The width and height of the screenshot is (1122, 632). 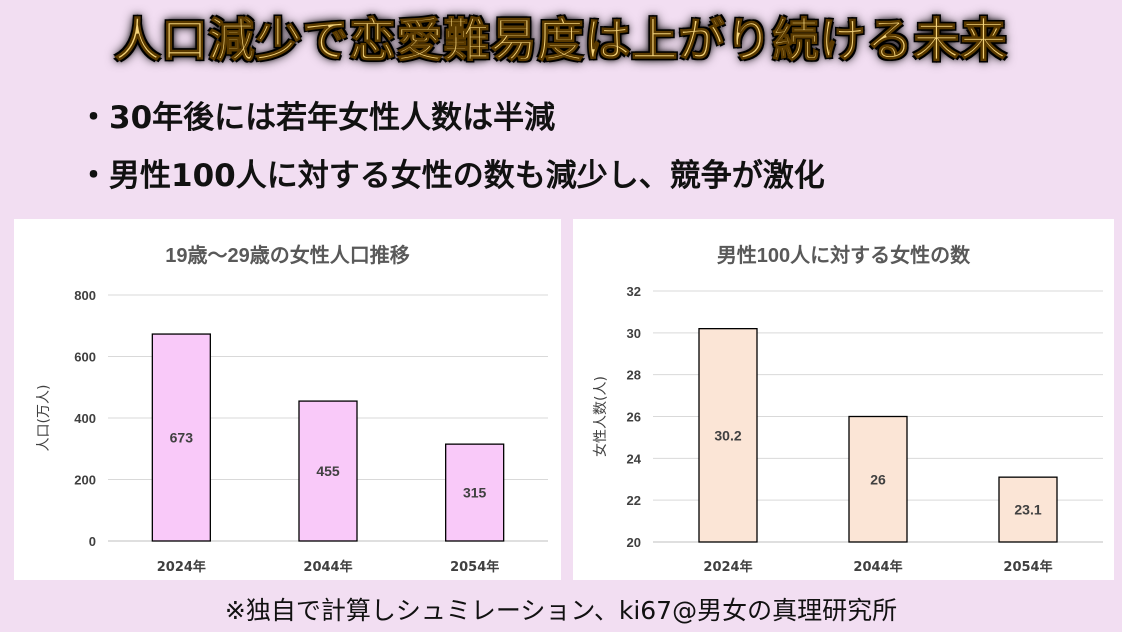 What do you see at coordinates (474, 567) in the screenshot?
I see `population-x-tick-label: 2054年` at bounding box center [474, 567].